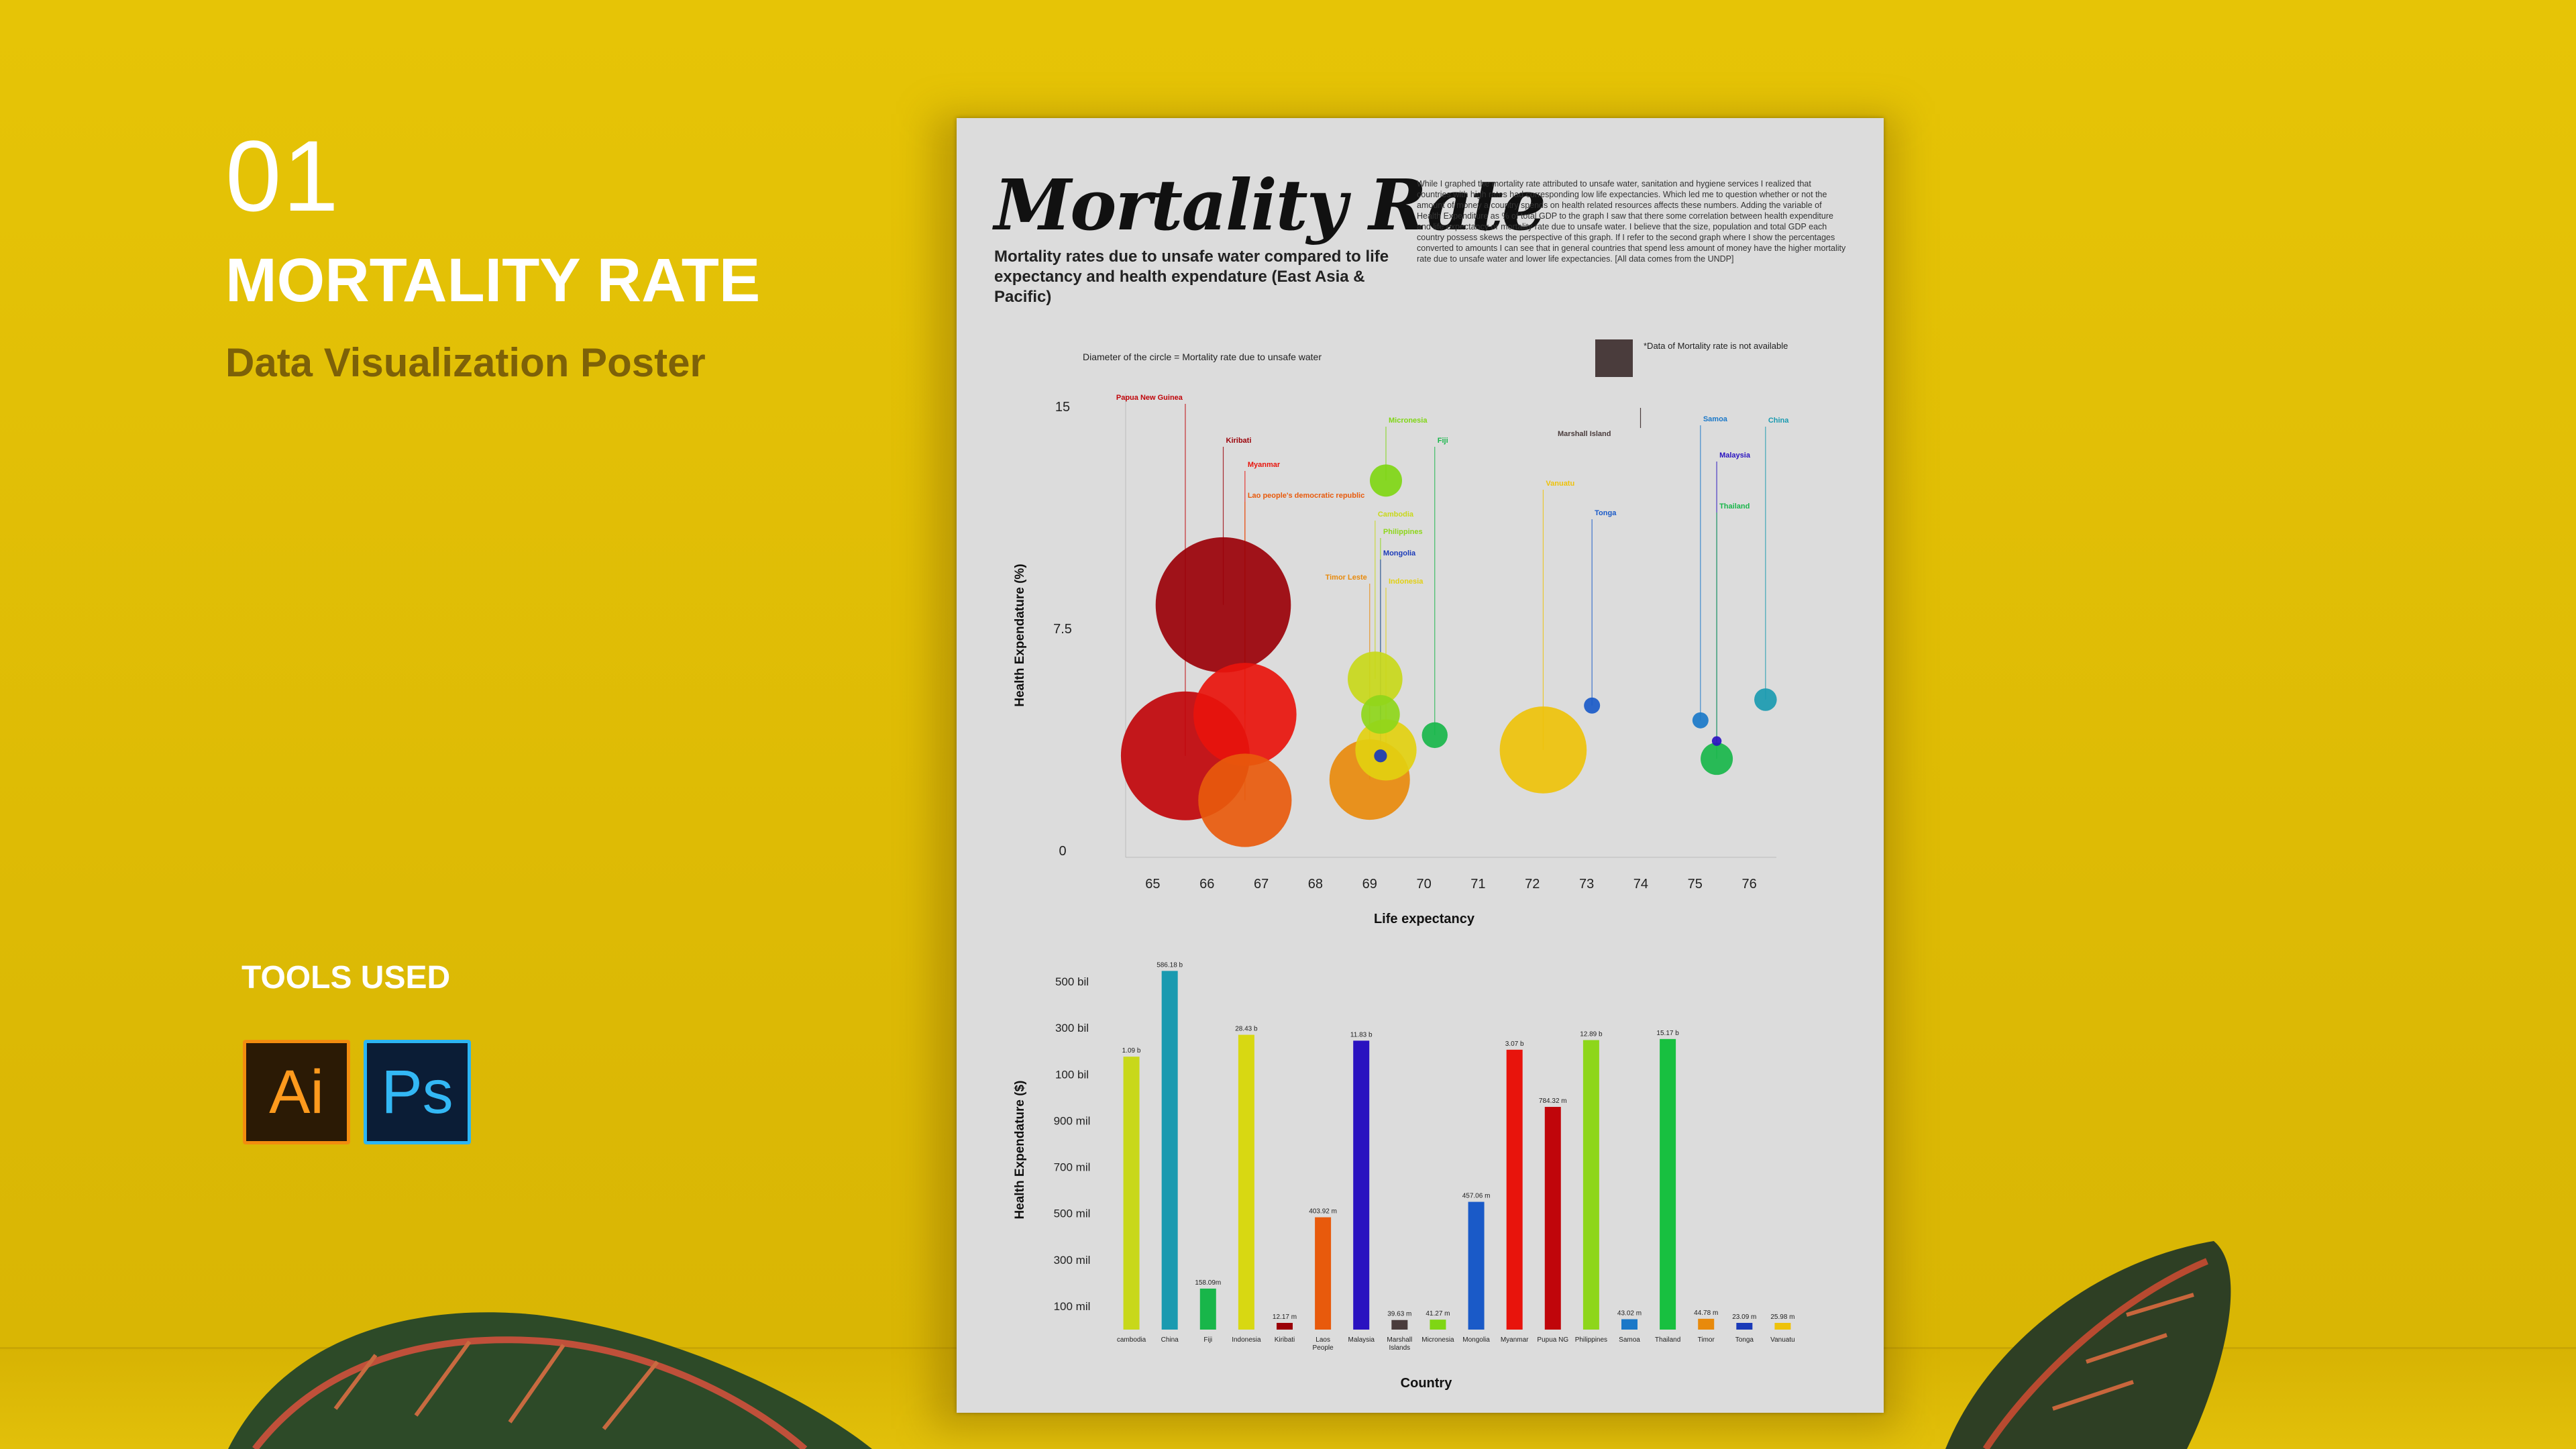 This screenshot has width=2576, height=1449. Describe the element at coordinates (1346, 578) in the screenshot. I see `scatter-point-label: Timor Leste` at that location.